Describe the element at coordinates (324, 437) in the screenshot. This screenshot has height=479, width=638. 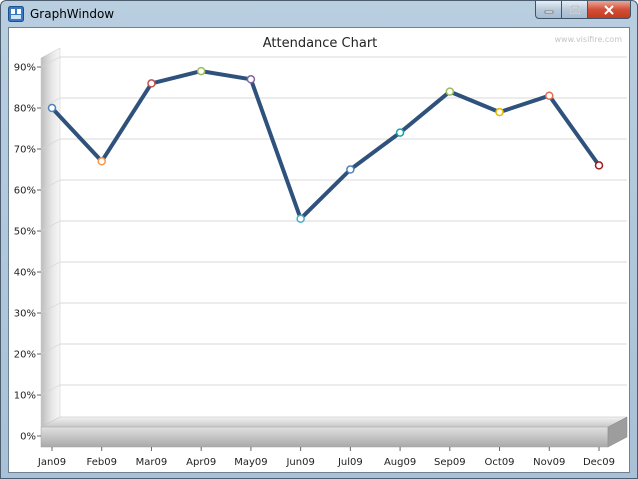
I see `plot-floor-front` at that location.